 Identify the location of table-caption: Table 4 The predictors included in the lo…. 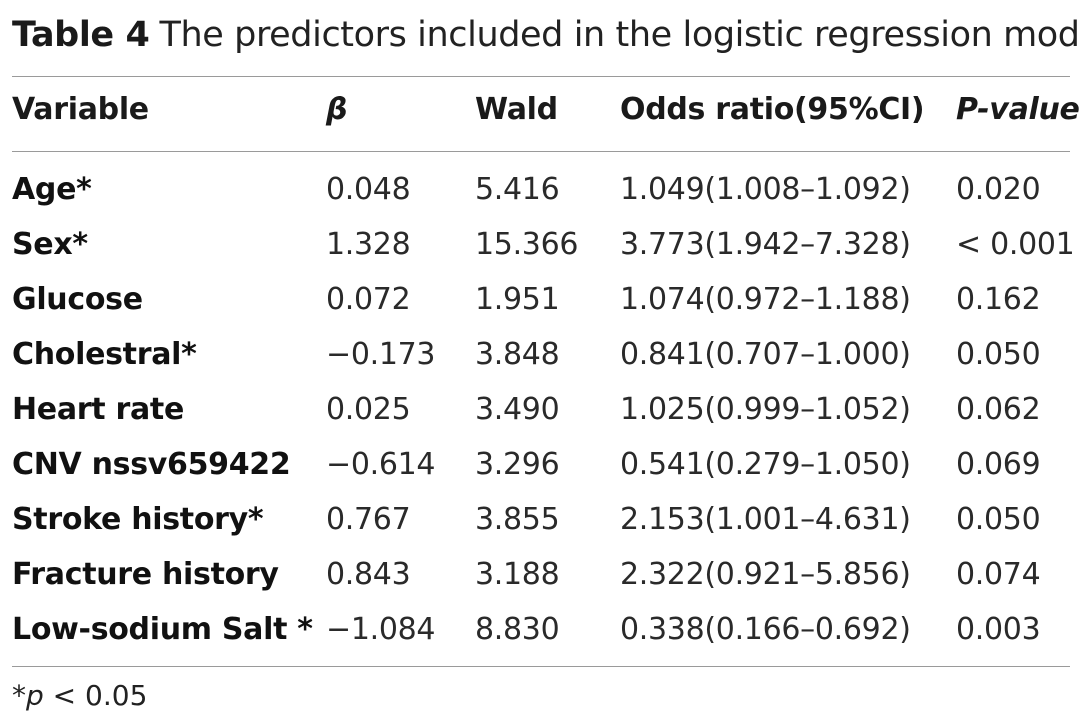
(546, 35).